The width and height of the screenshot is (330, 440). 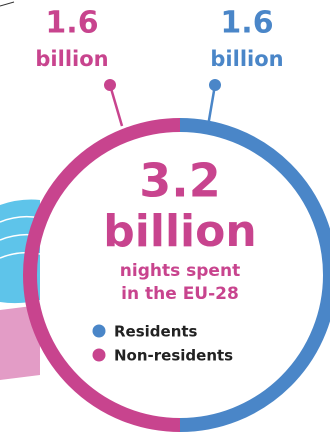 What do you see at coordinates (20, 342) in the screenshot?
I see `decor-dots` at bounding box center [20, 342].